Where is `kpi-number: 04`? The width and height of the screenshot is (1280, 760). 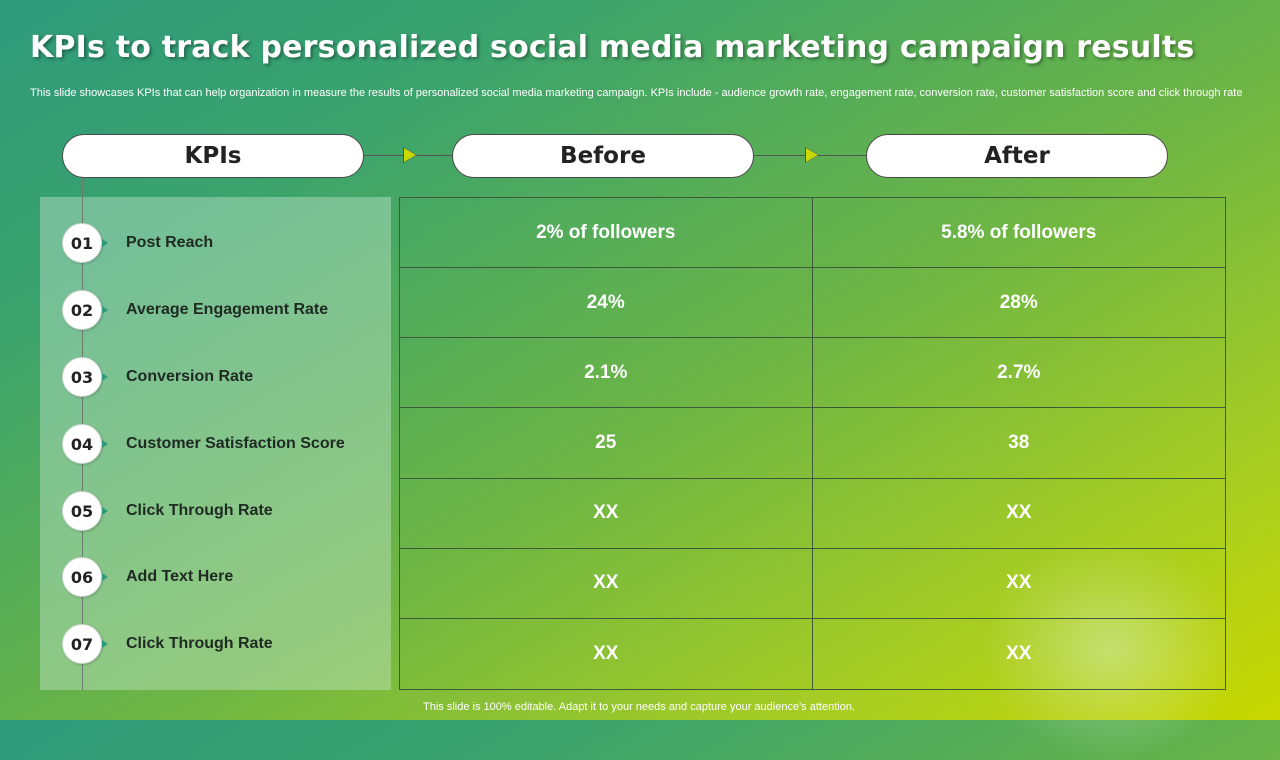
kpi-number: 04 is located at coordinates (82, 444).